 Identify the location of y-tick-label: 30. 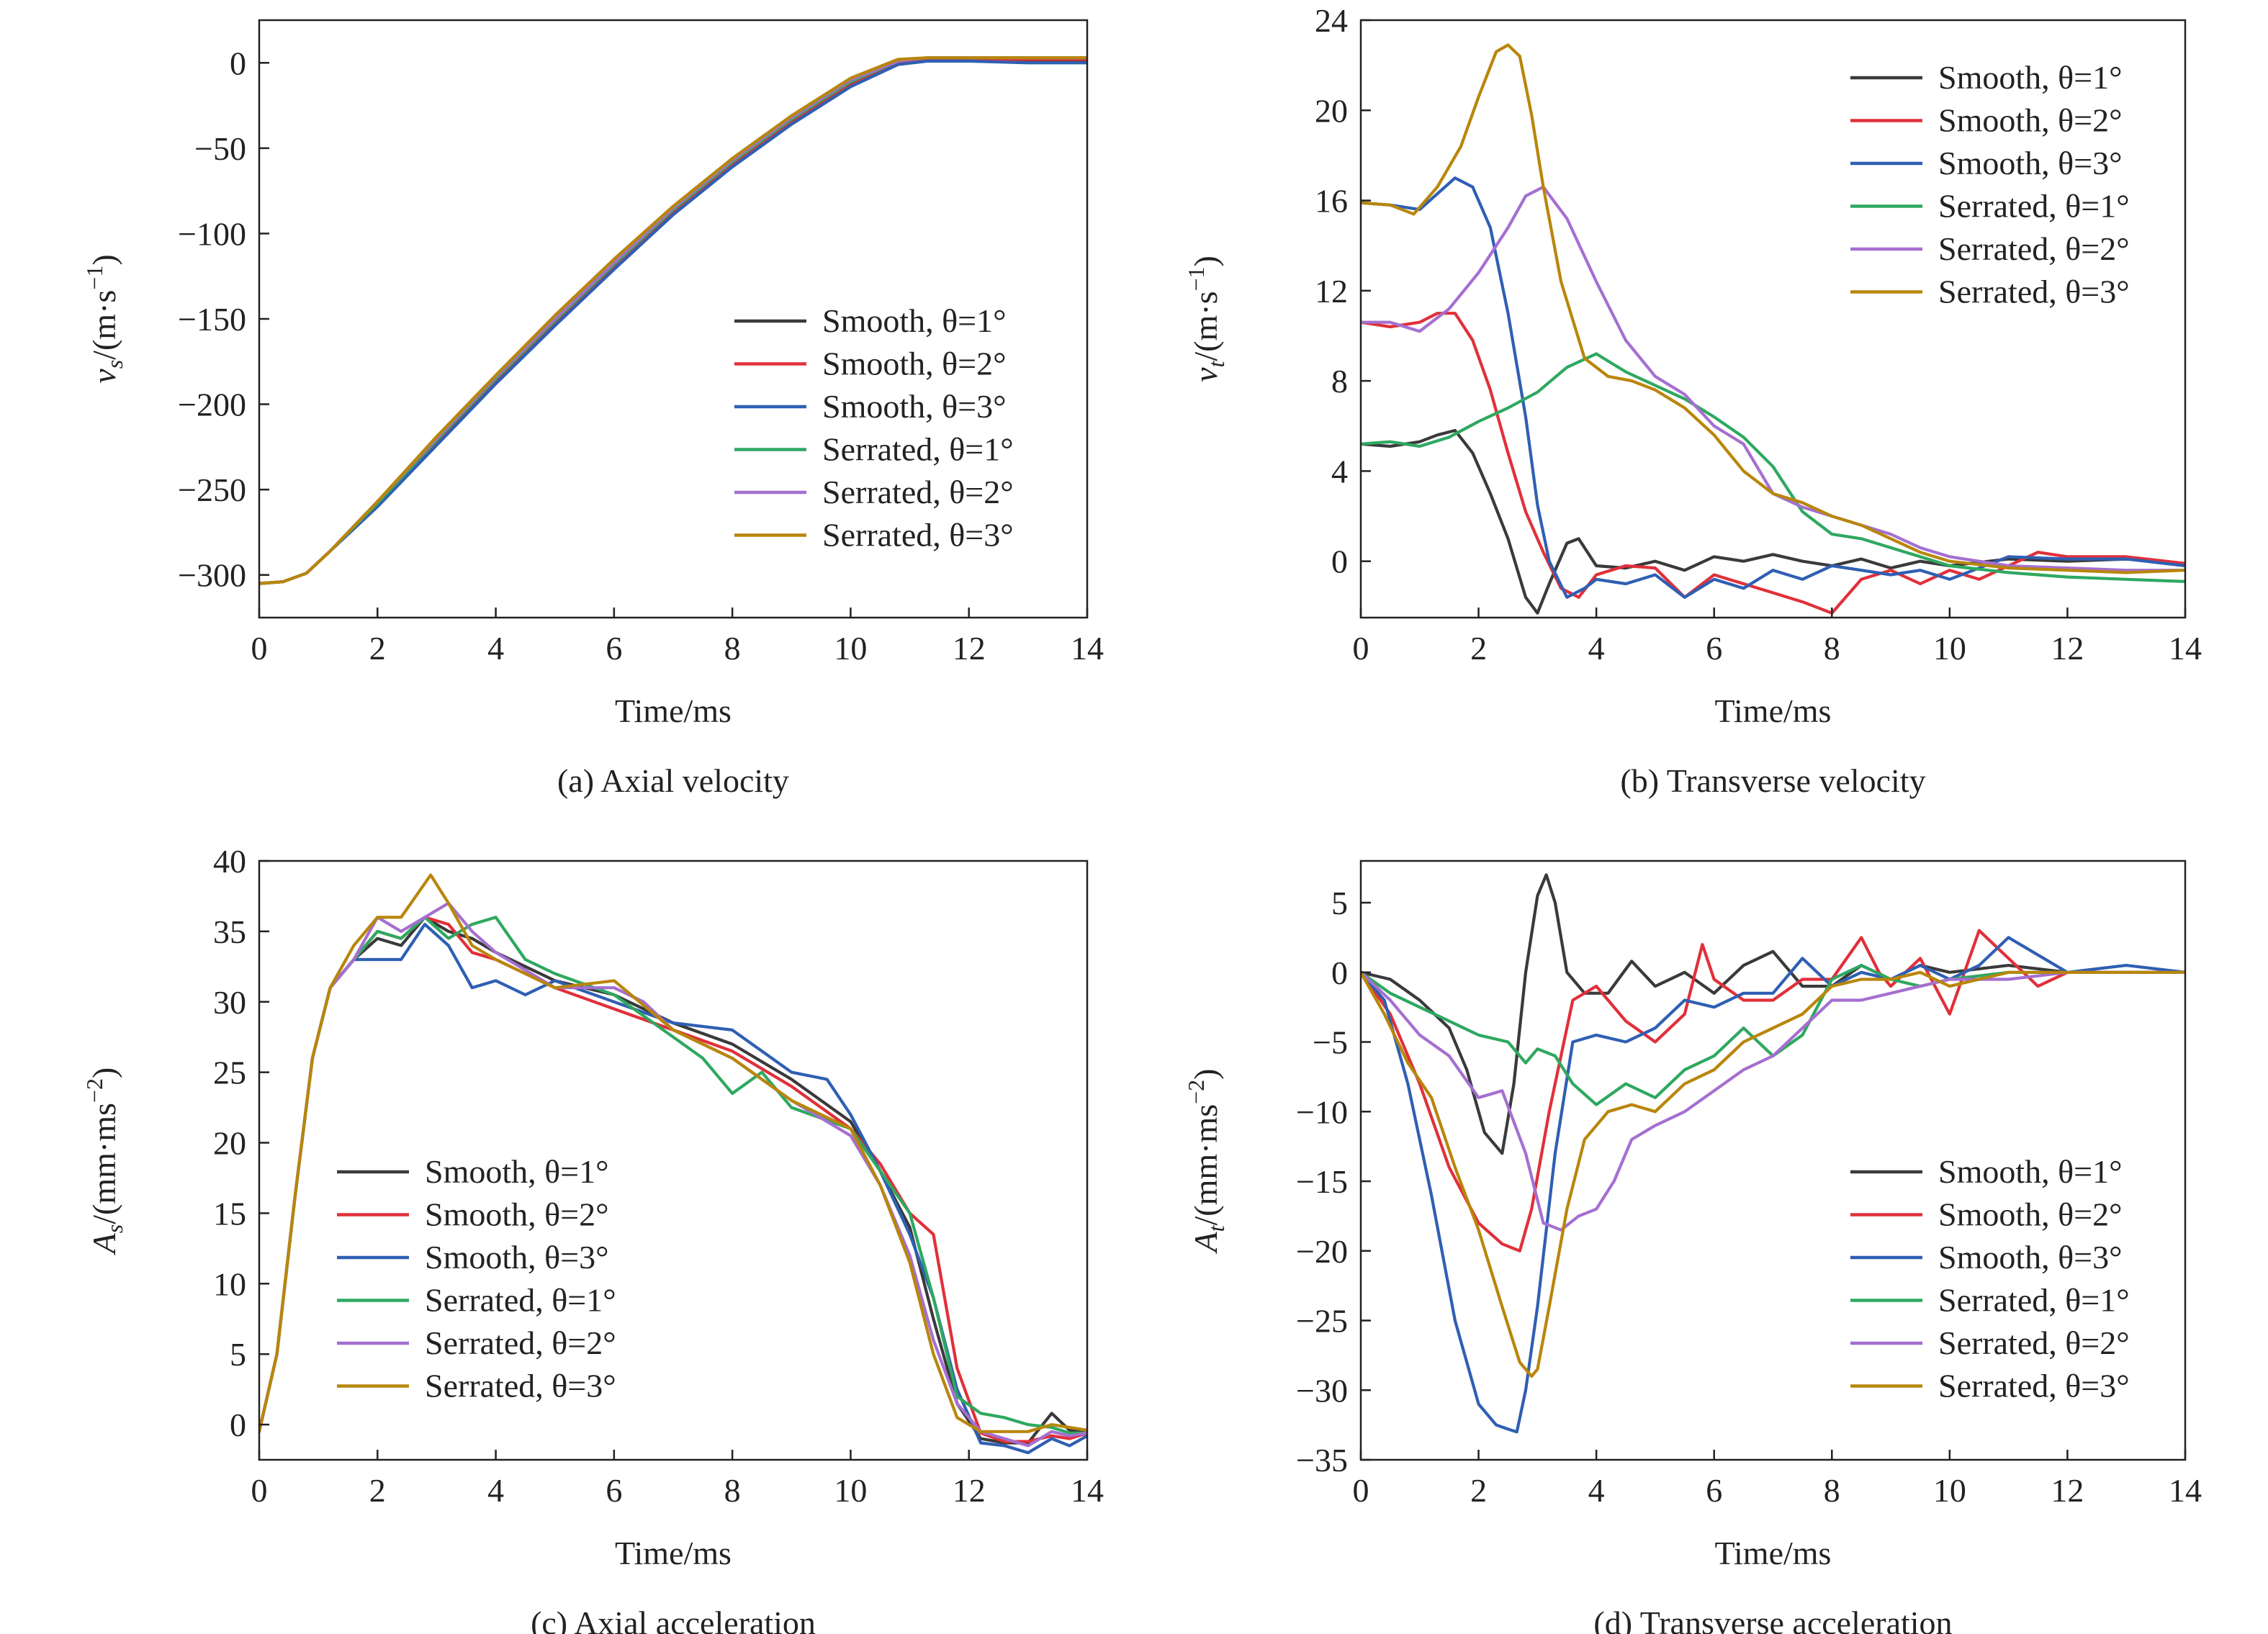
(229, 1002).